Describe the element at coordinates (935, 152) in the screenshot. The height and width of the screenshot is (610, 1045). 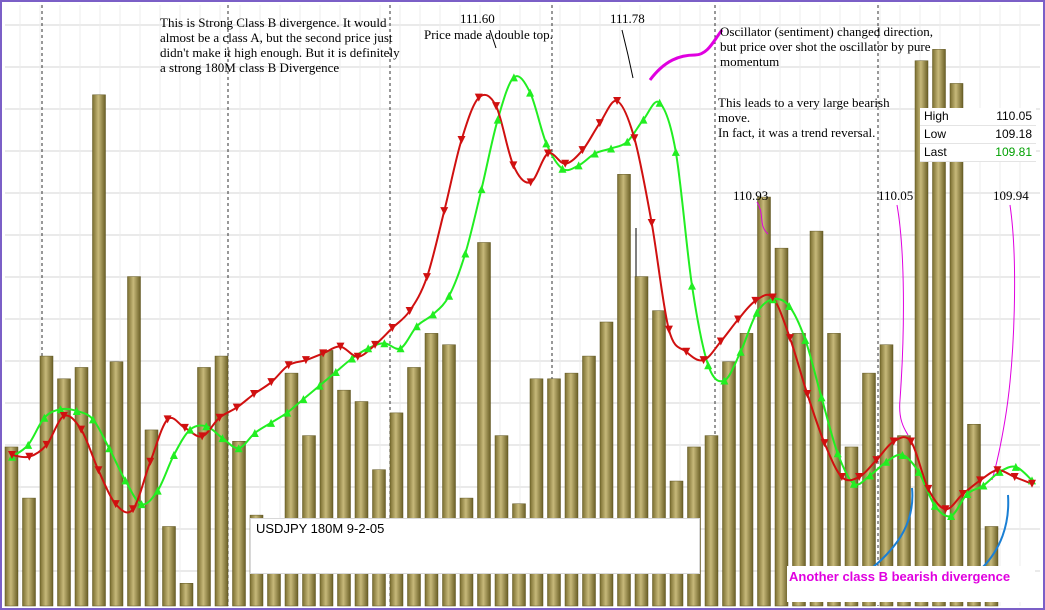
I see `last-label: Last` at that location.